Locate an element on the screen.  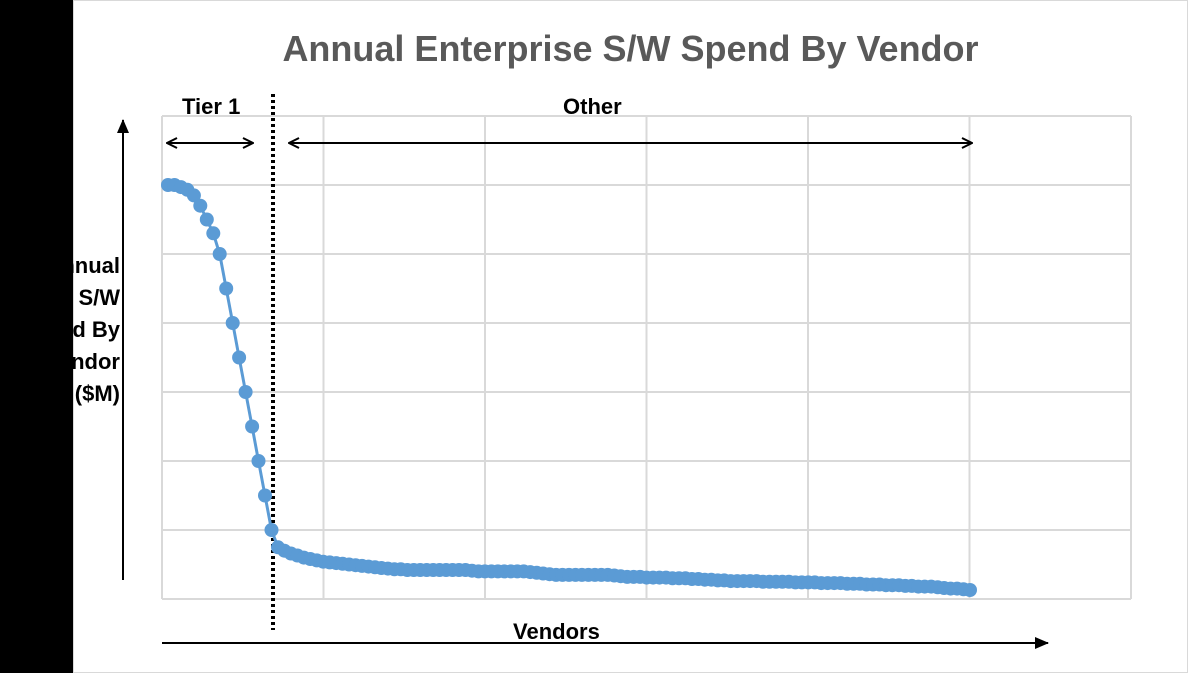
y-axis-label: Annual S/W Spend By Vendor ($M) is located at coordinates (60, 329).